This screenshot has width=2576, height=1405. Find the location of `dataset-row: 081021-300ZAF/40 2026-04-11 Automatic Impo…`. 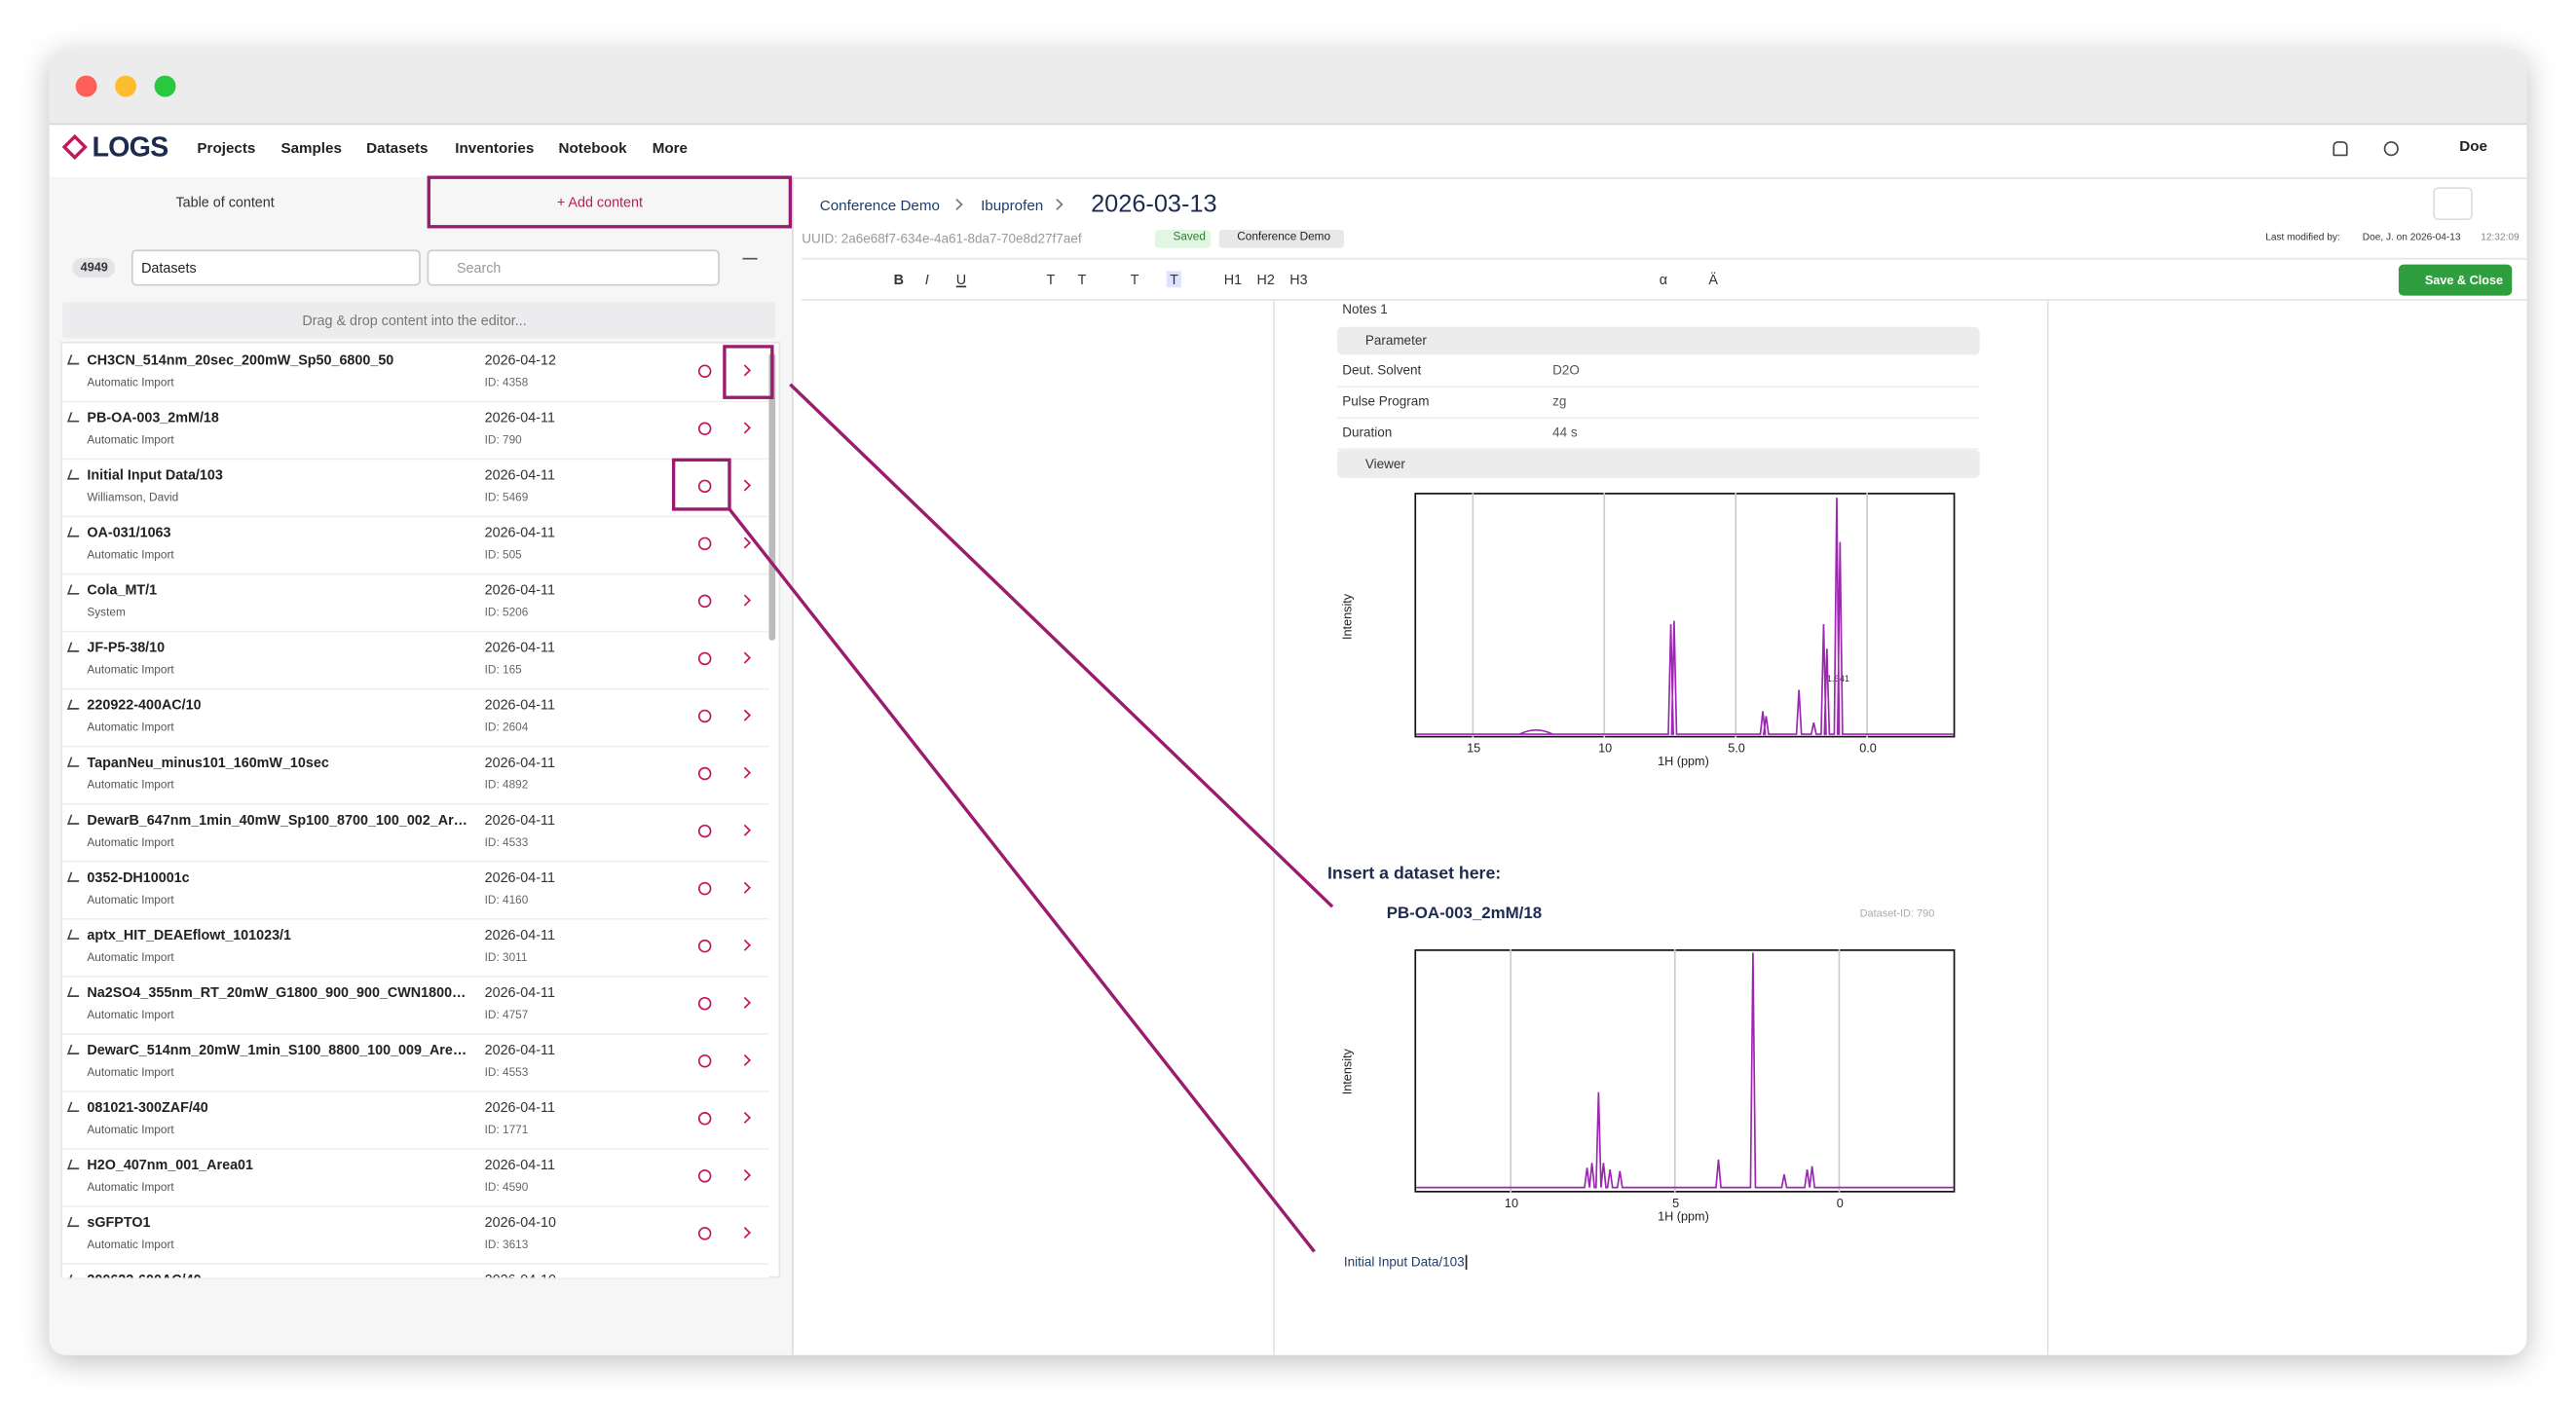

dataset-row: 081021-300ZAF/40 2026-04-11 Automatic Impo… is located at coordinates (415, 1120).